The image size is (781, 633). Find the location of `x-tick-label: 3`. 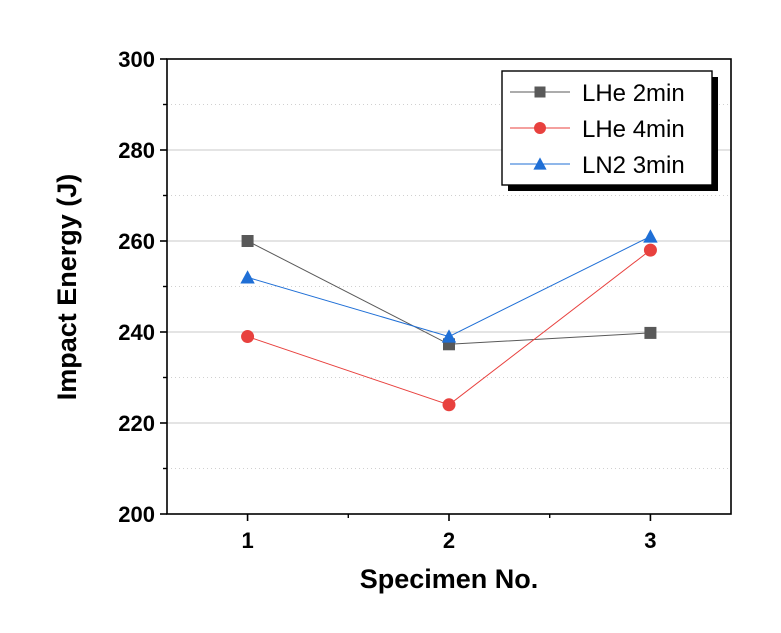

x-tick-label: 3 is located at coordinates (650, 540).